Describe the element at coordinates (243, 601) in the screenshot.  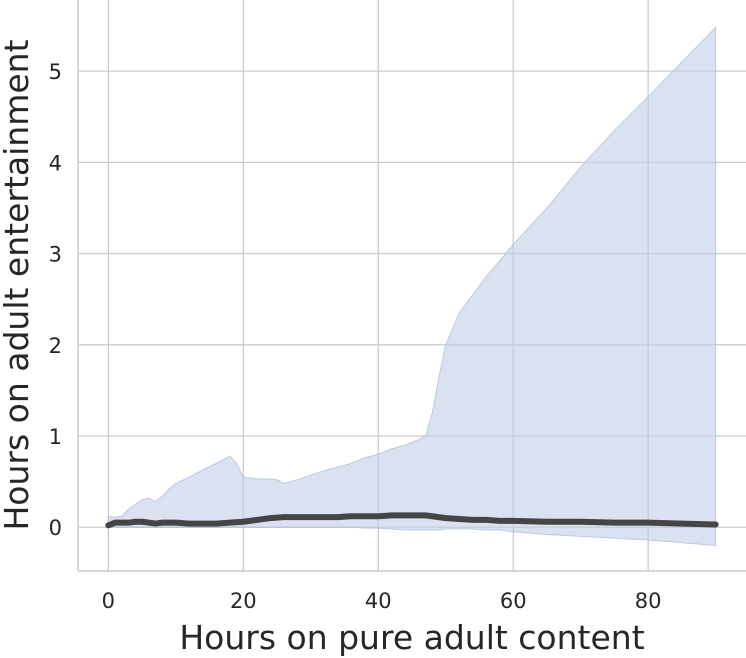
I see `x-tick-label: 20` at that location.